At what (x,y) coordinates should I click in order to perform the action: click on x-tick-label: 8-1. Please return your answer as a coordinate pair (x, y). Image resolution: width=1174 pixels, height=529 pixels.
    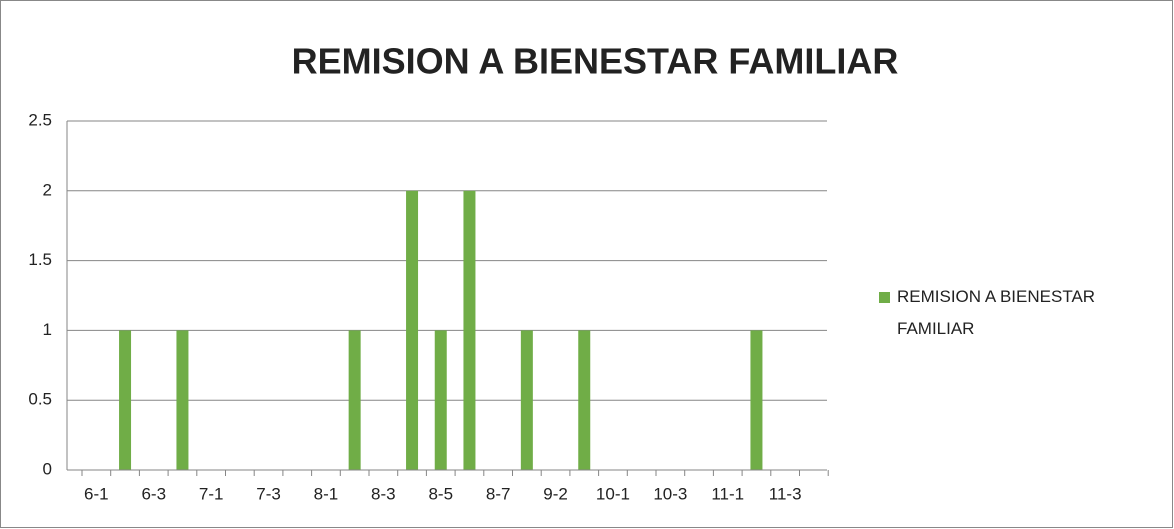
    Looking at the image, I should click on (326, 493).